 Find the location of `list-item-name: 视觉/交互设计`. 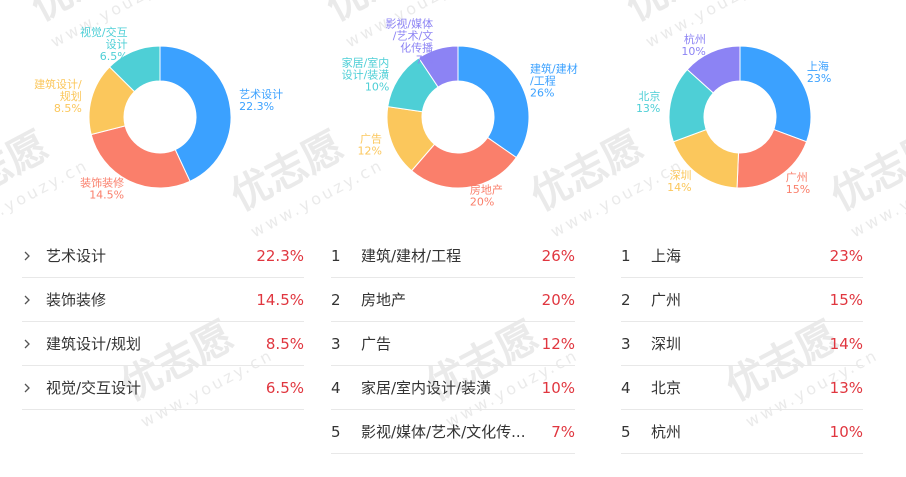

list-item-name: 视觉/交互设计 is located at coordinates (94, 388).